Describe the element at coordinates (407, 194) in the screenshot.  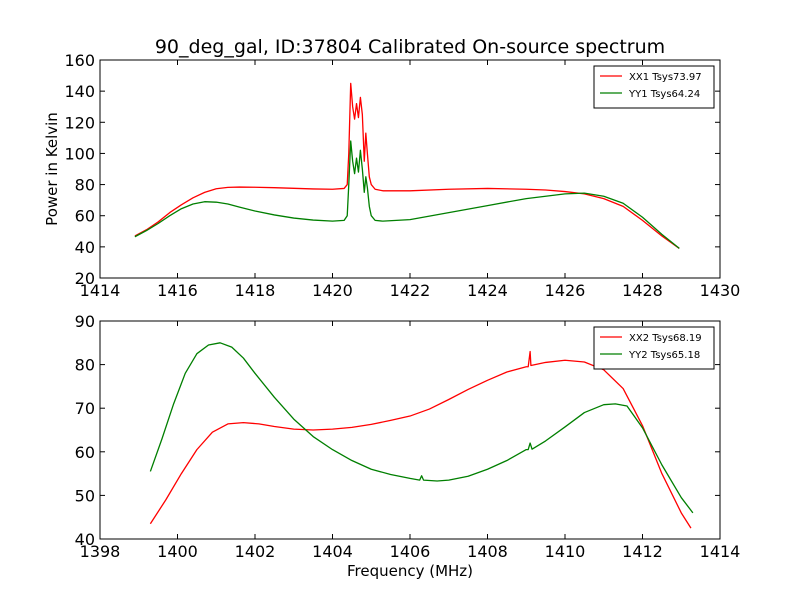
I see `series-line-yy1` at that location.